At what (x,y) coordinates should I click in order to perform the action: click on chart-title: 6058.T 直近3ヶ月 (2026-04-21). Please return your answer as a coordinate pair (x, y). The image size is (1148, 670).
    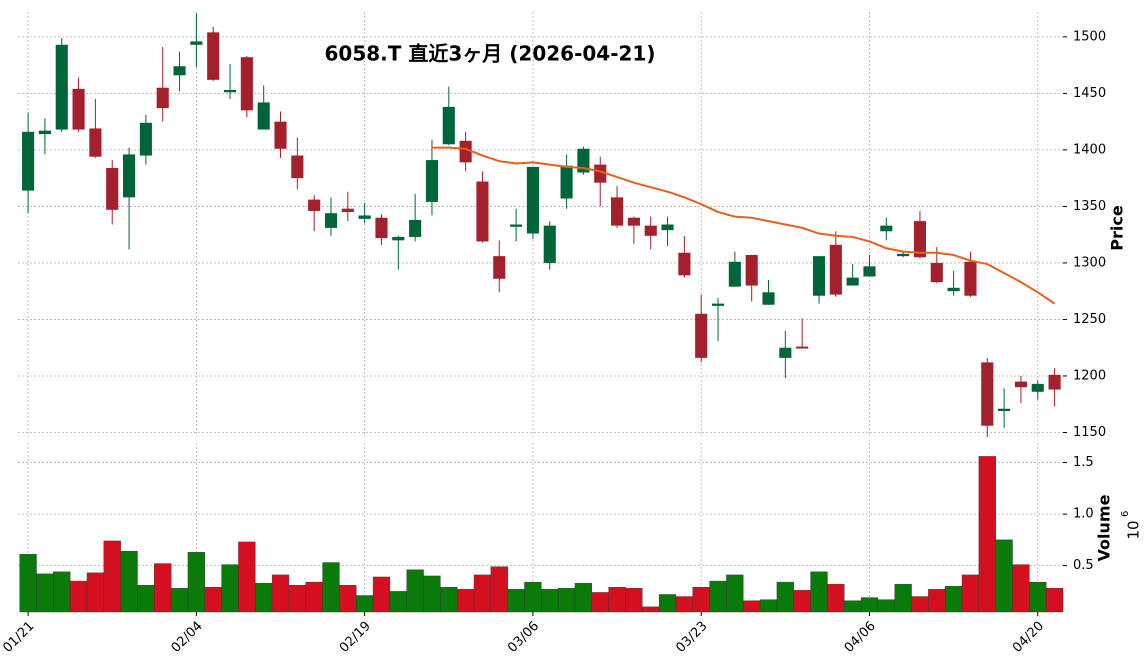
    Looking at the image, I should click on (490, 54).